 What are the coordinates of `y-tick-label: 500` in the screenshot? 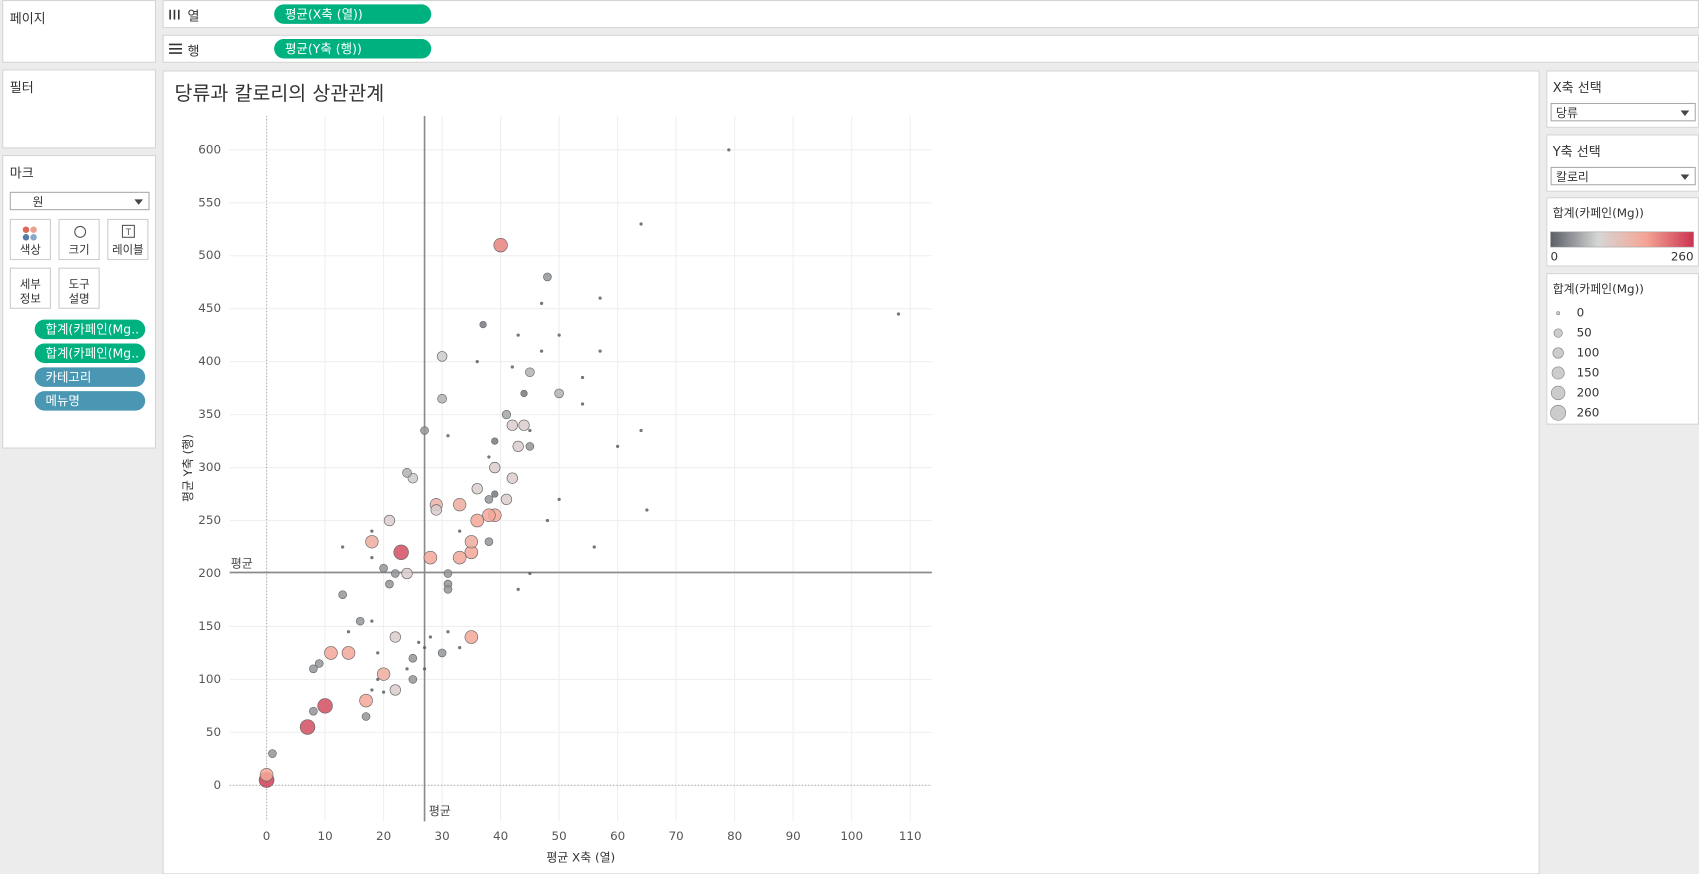 It's located at (209, 255).